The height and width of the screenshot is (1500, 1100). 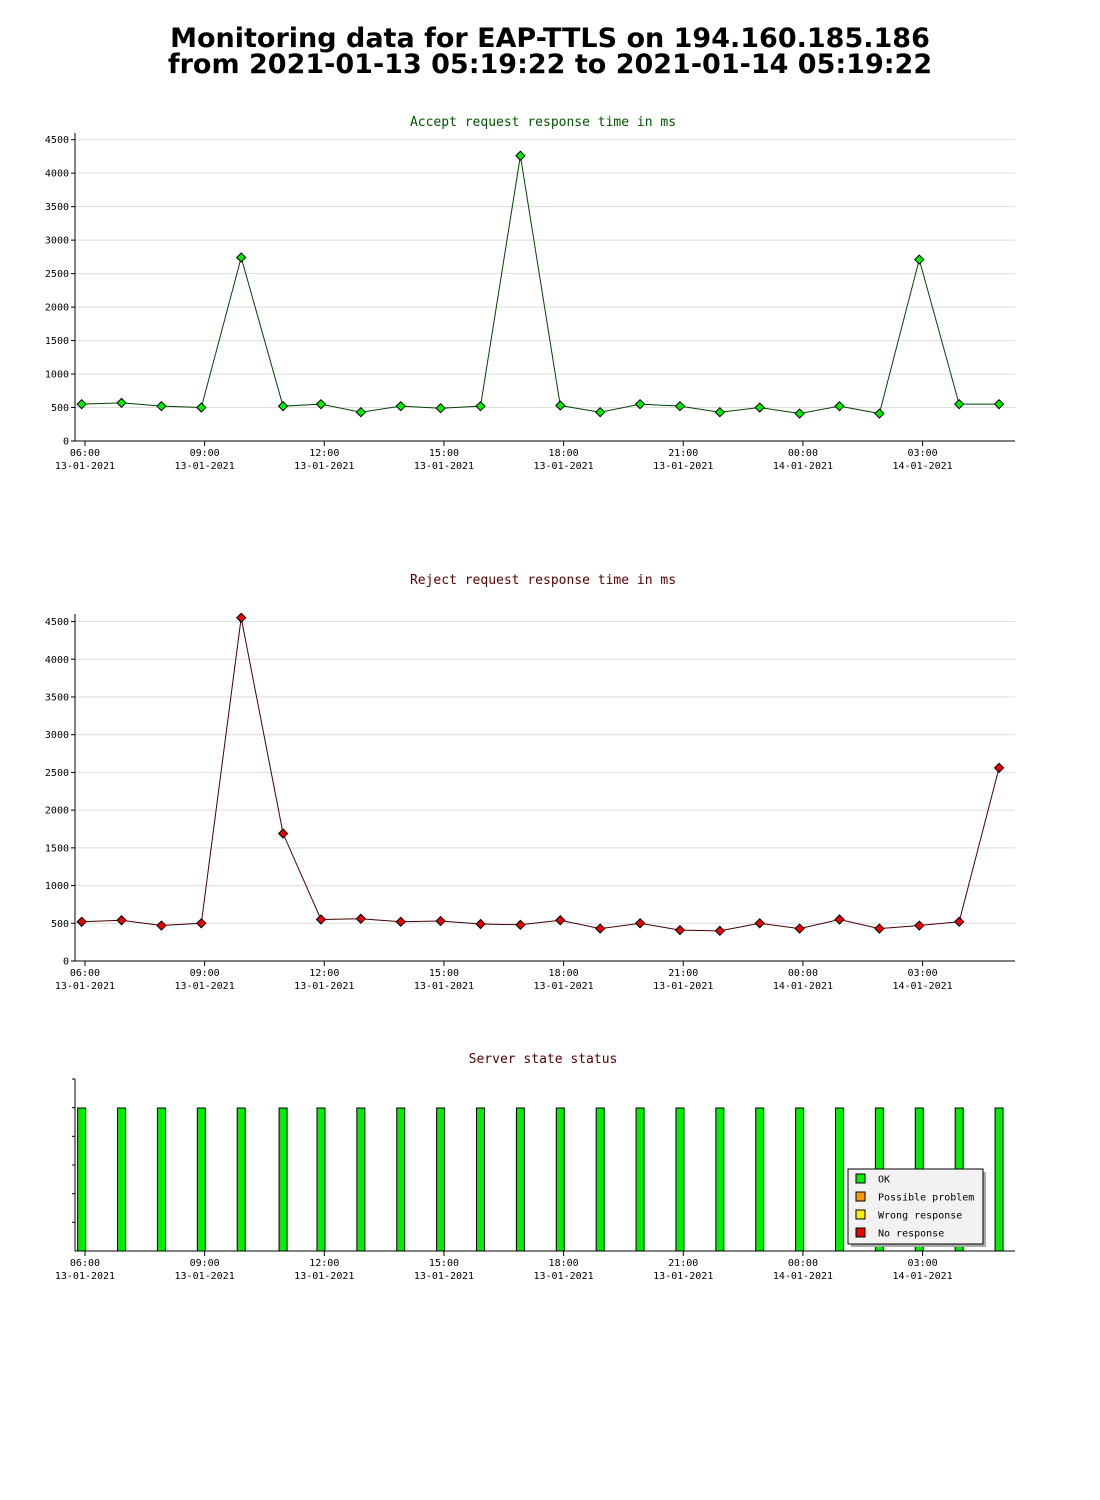 I want to click on x-tick-date-0-2: 13-01-2021, so click(x=324, y=466).